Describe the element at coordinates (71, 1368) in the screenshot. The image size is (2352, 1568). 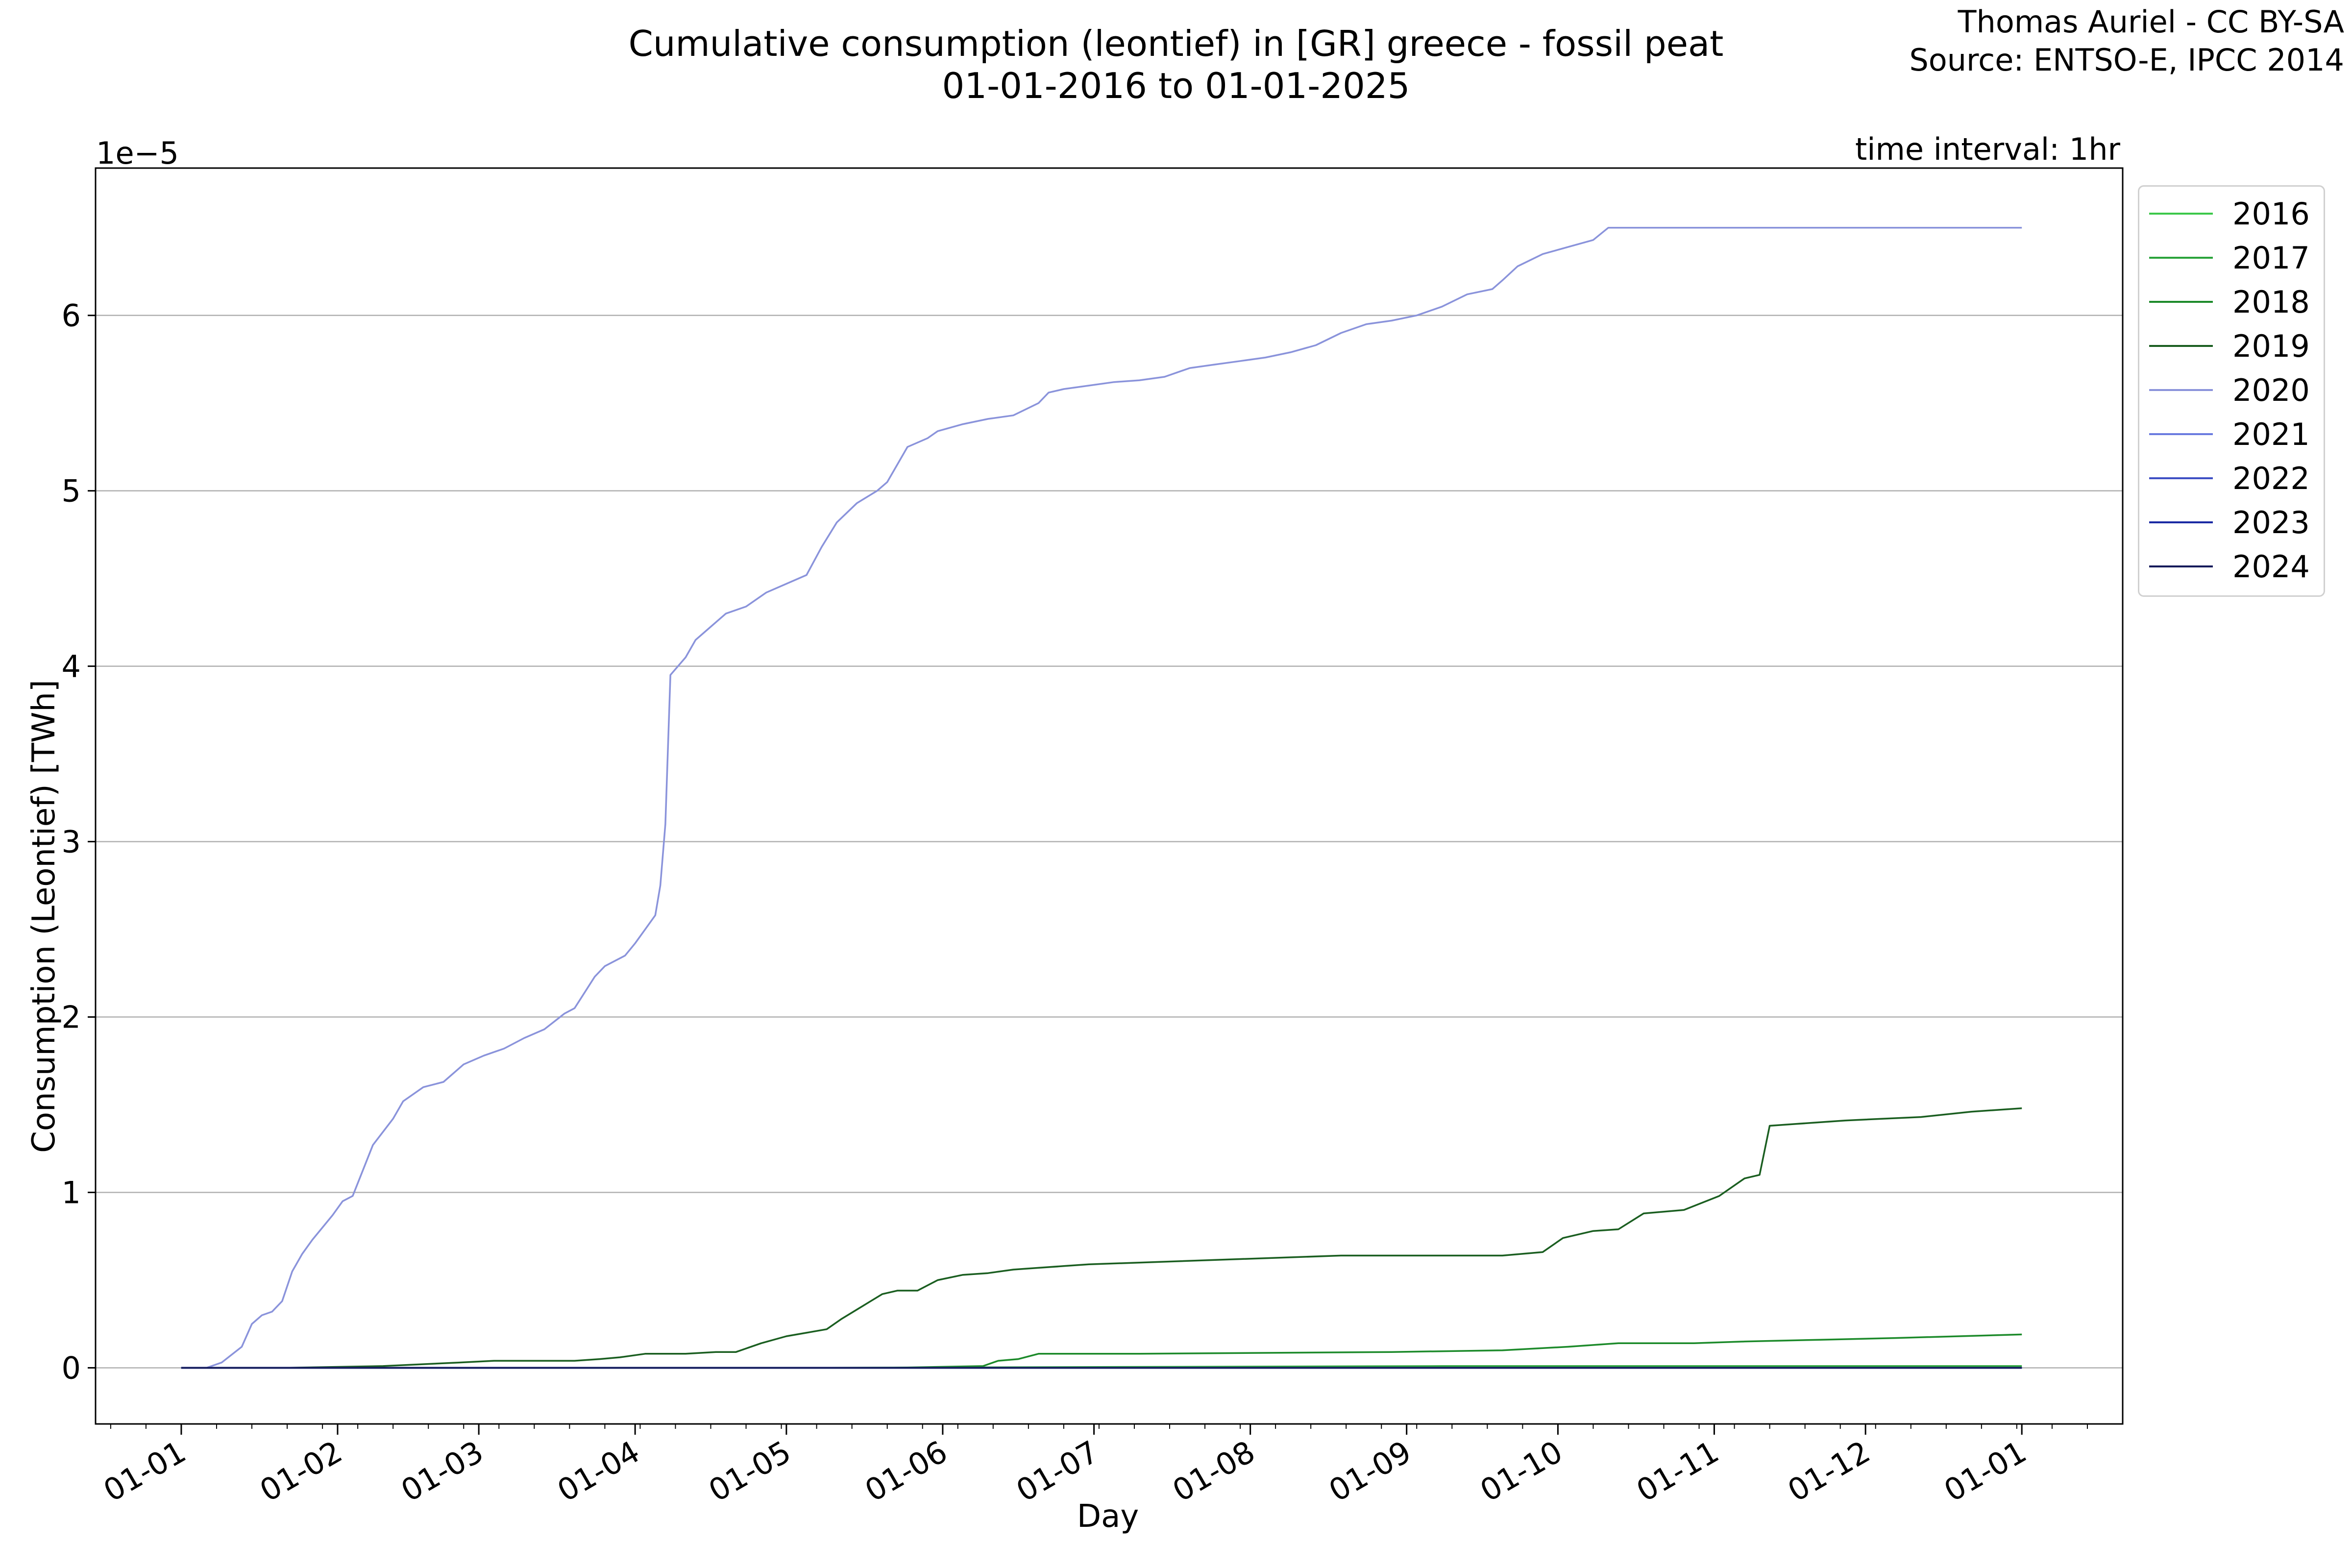
I see `y-tick-label: 0` at that location.